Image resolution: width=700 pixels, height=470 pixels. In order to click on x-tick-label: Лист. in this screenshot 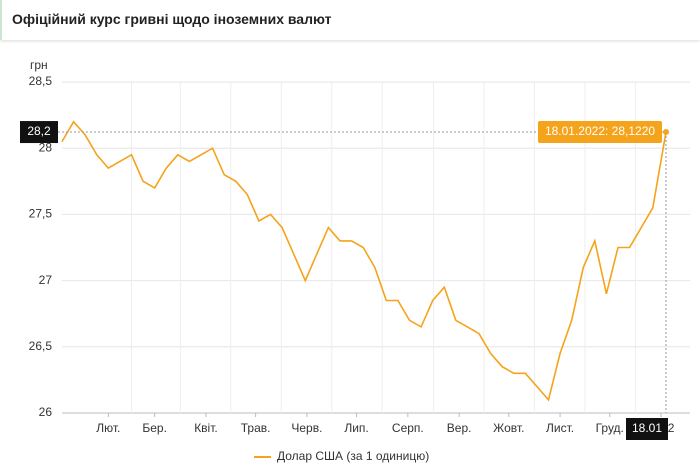, I will do `click(560, 428)`.